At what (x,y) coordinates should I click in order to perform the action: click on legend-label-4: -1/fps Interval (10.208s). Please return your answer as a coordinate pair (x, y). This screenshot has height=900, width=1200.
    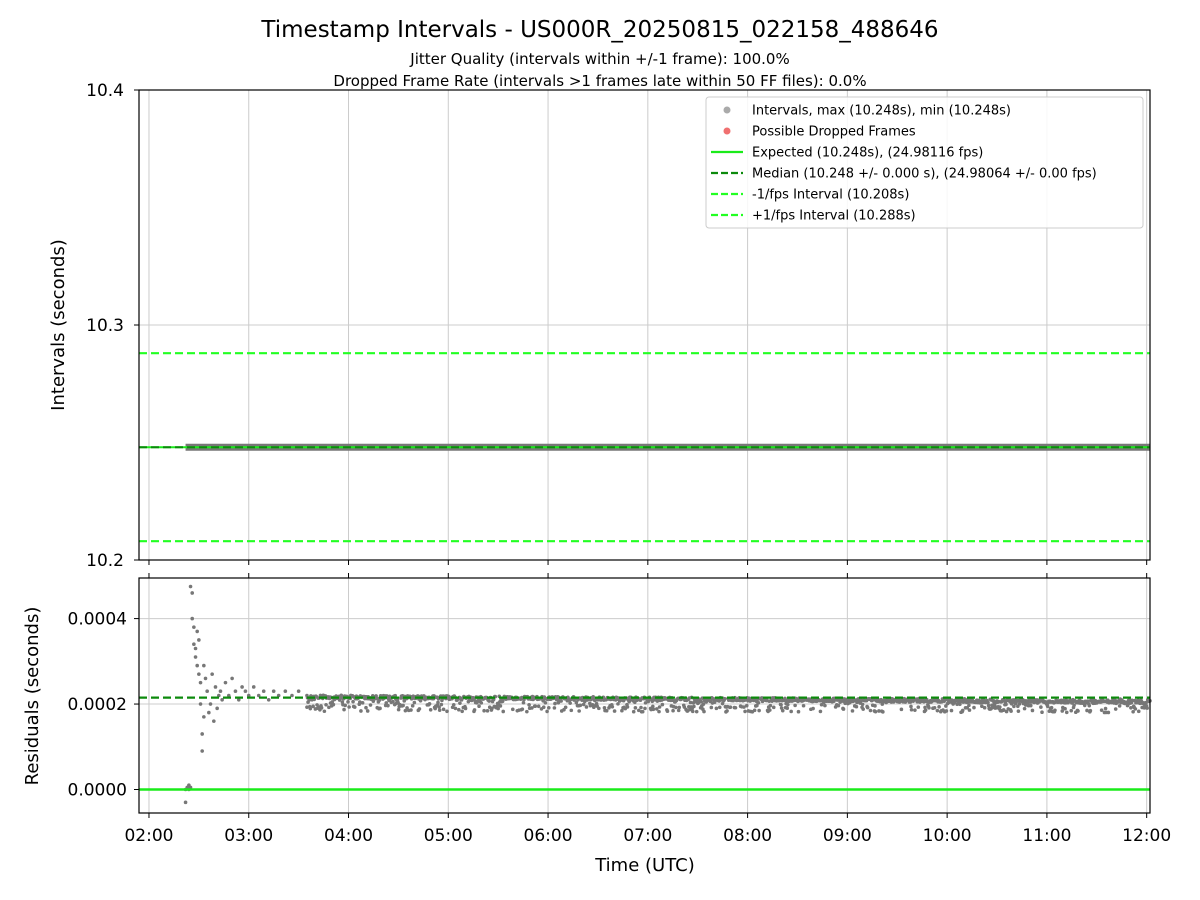
    Looking at the image, I should click on (830, 195).